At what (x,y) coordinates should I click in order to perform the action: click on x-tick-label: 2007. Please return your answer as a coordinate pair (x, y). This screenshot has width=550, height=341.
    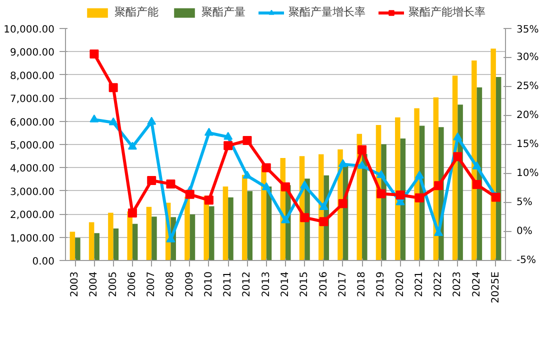
    Looking at the image, I should click on (152, 284).